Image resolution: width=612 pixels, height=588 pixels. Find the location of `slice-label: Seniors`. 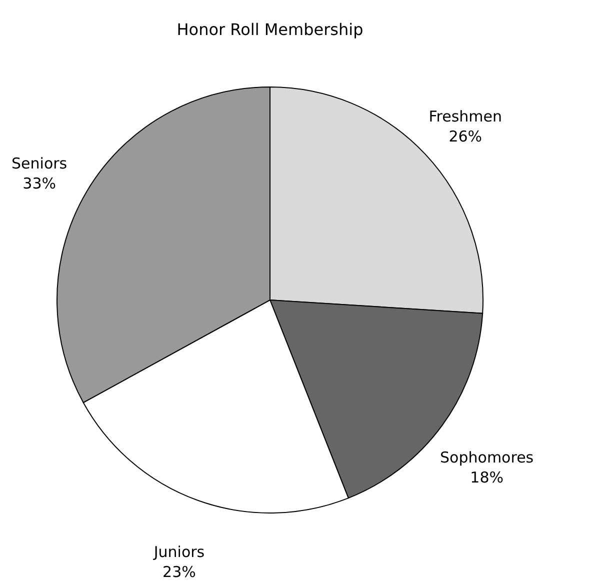

slice-label: Seniors is located at coordinates (40, 163).